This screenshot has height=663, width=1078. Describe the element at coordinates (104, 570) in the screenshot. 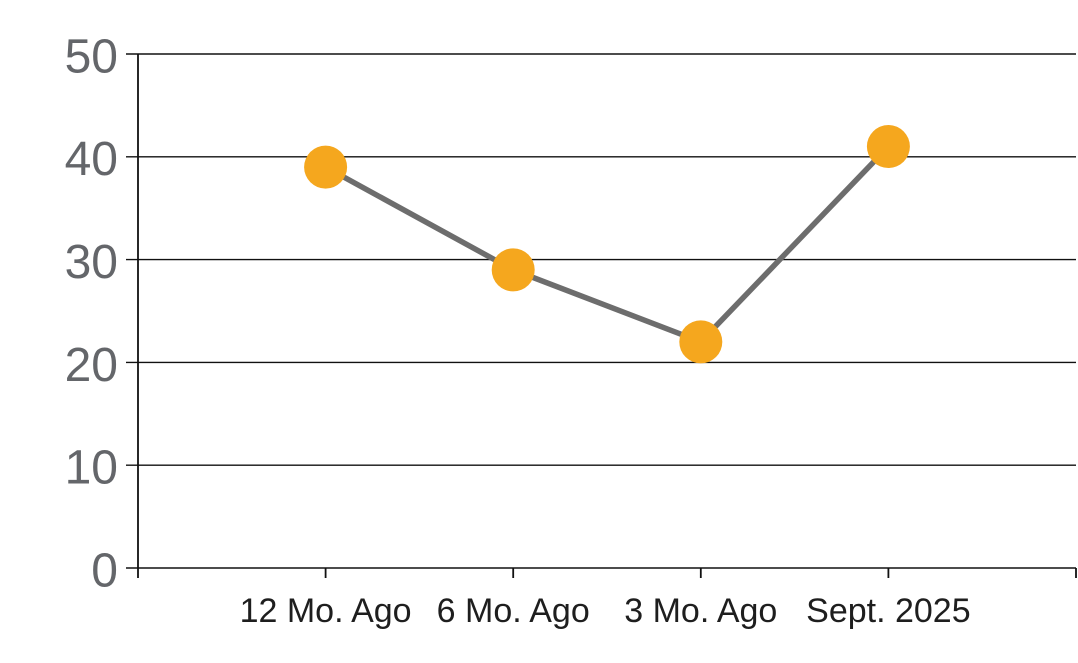

I see `y-tick-label-0: 0` at that location.